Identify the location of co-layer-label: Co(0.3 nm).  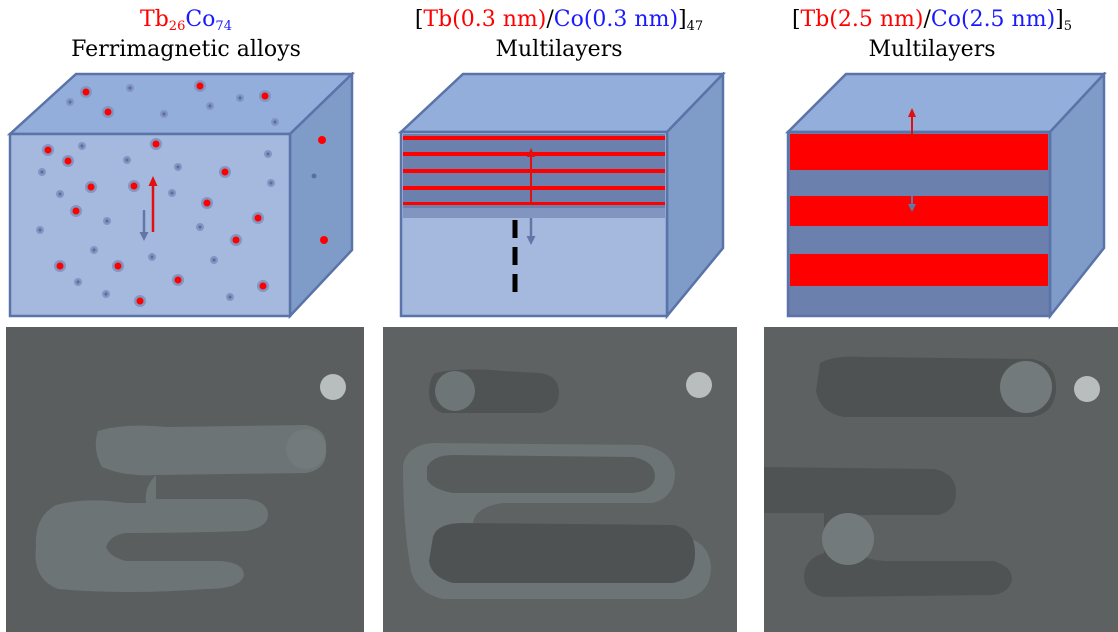
(616, 19).